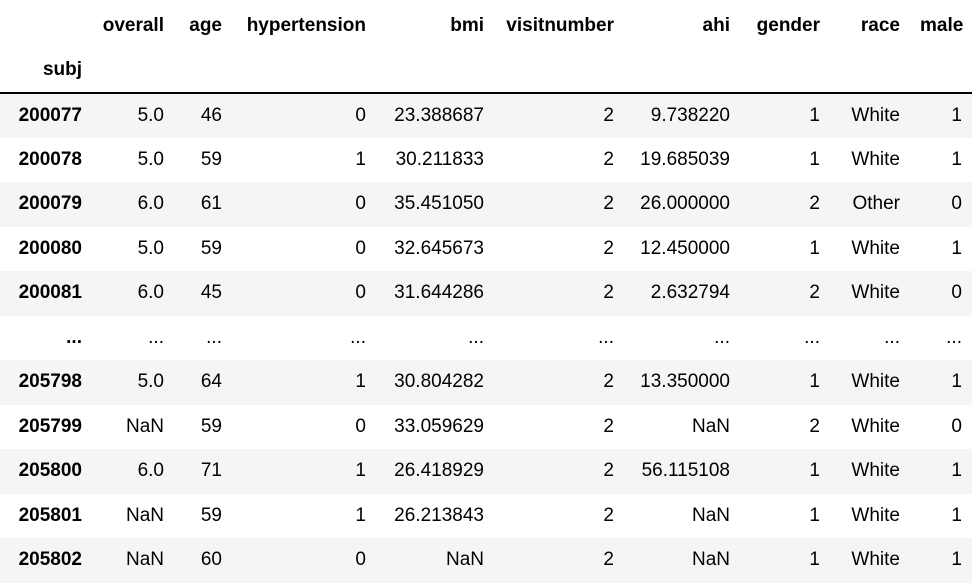 Image resolution: width=974 pixels, height=588 pixels. I want to click on table-cell-ahi: 19.685039, so click(685, 159).